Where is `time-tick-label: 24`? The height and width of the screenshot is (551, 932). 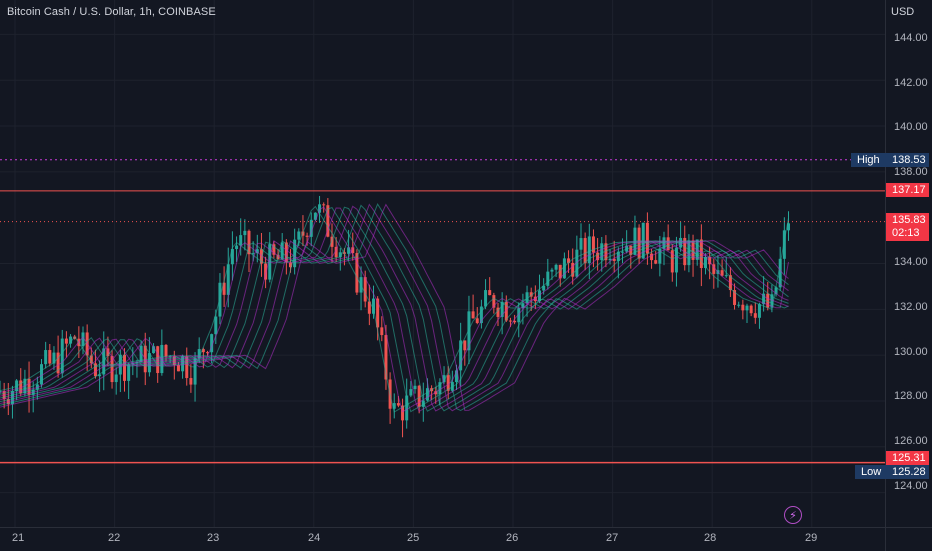
time-tick-label: 24 is located at coordinates (314, 538).